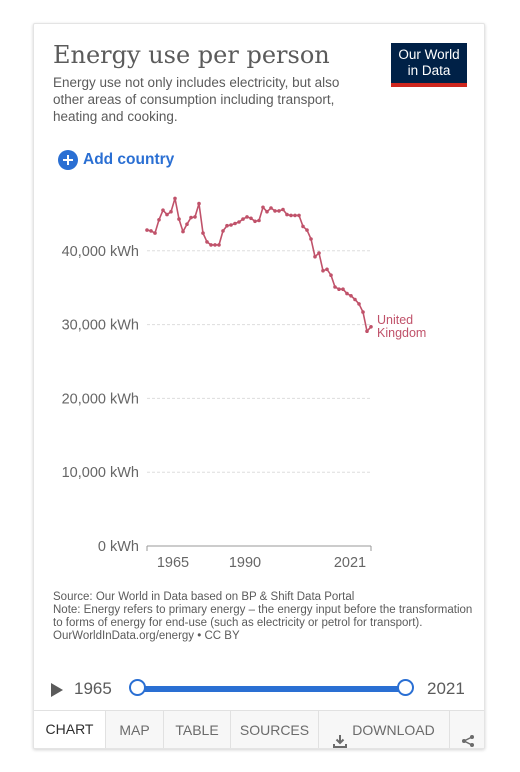  What do you see at coordinates (118, 547) in the screenshot?
I see `y-tick-label: 0 kWh` at bounding box center [118, 547].